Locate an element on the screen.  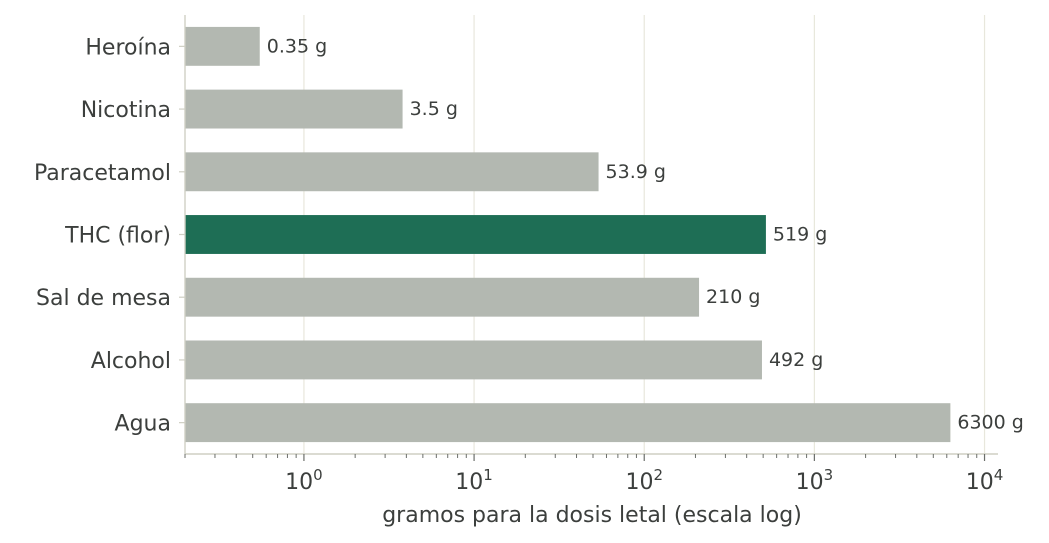
value-label: 519 g is located at coordinates (800, 235).